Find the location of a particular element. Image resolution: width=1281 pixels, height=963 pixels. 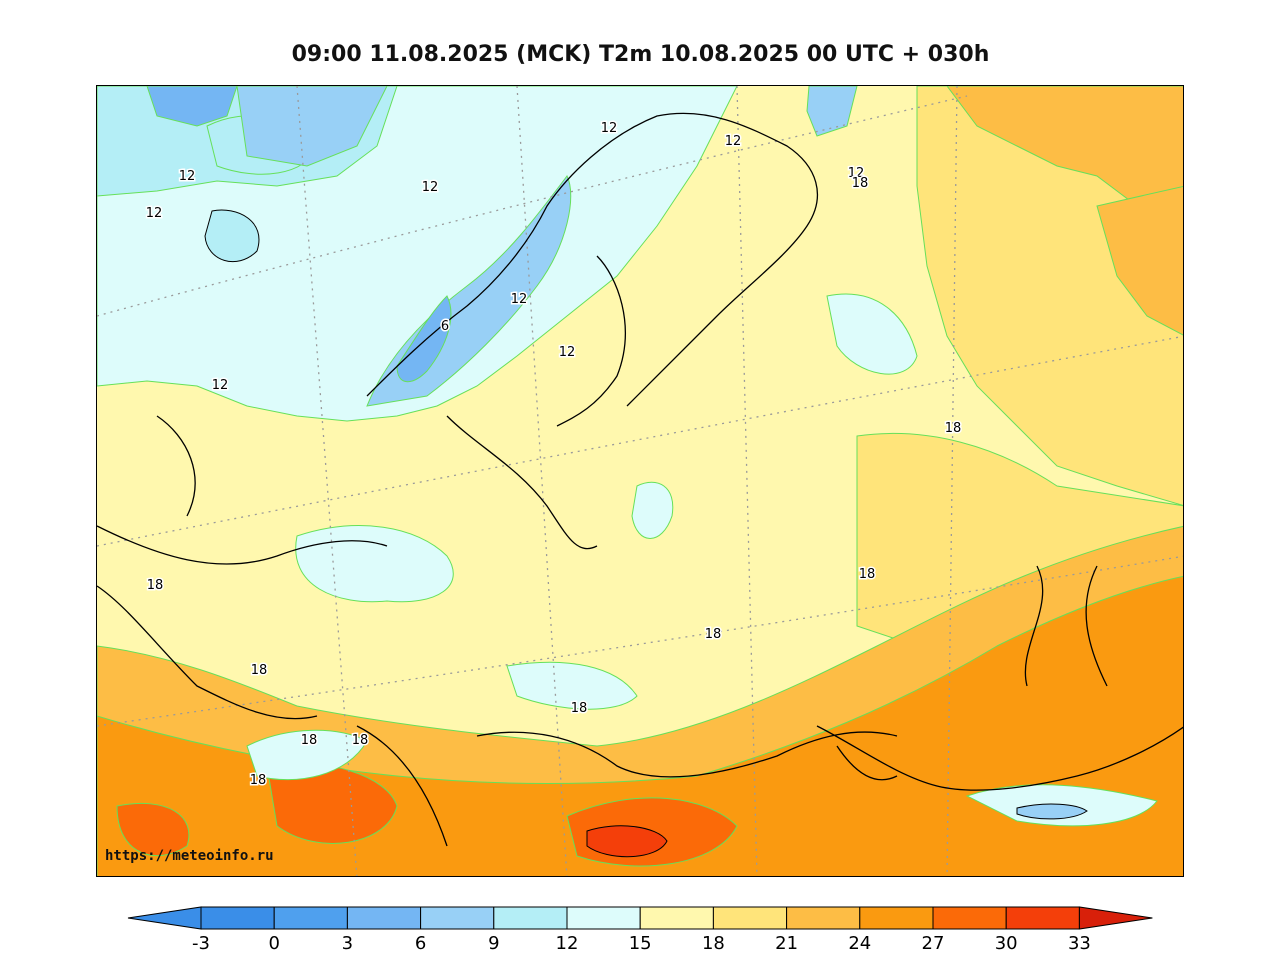

colorbar-tick-label: 9 is located at coordinates (493, 943).